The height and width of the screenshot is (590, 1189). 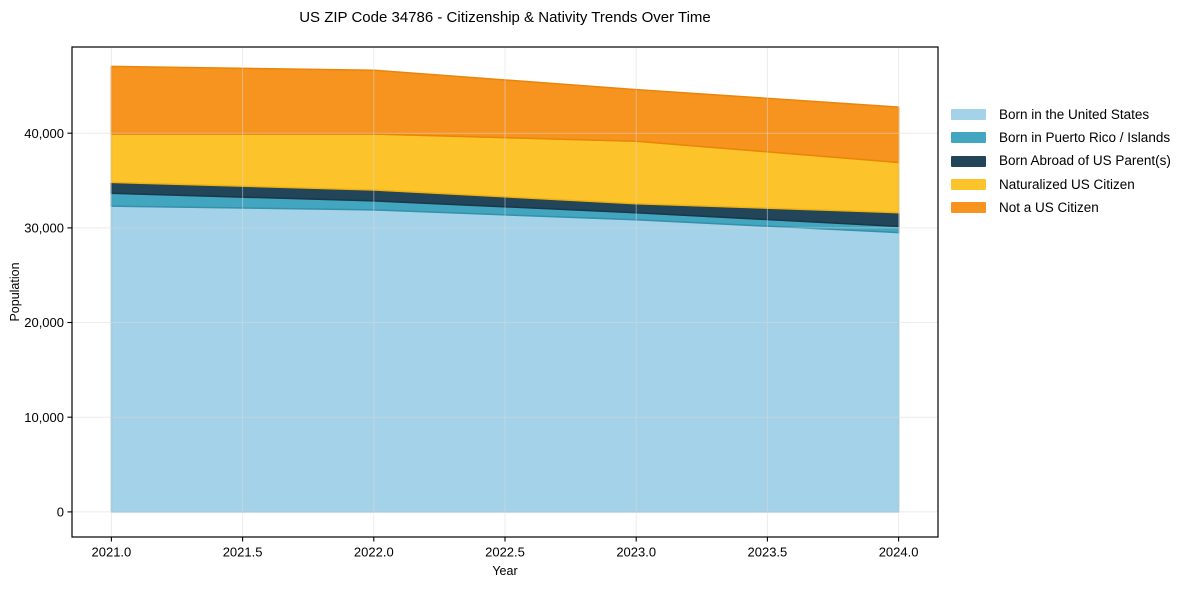 What do you see at coordinates (1085, 138) in the screenshot?
I see `legend-label: Born in Puerto Rico / Islands` at bounding box center [1085, 138].